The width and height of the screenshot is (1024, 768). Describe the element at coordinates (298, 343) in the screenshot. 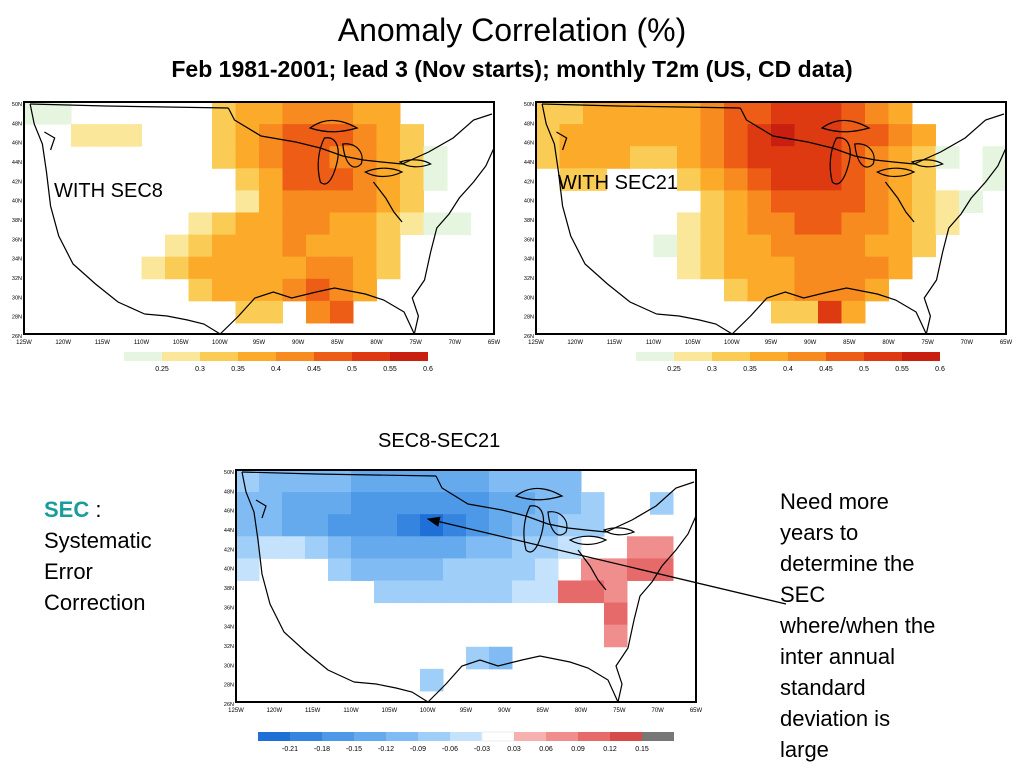

I see `lon-tick-label: 90W` at that location.